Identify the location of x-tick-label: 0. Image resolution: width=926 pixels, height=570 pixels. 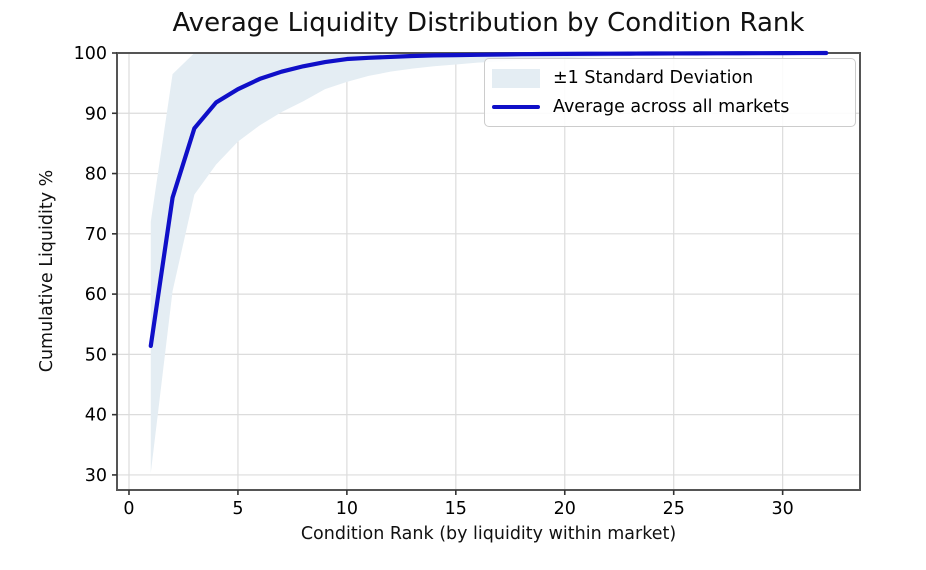
(128, 509).